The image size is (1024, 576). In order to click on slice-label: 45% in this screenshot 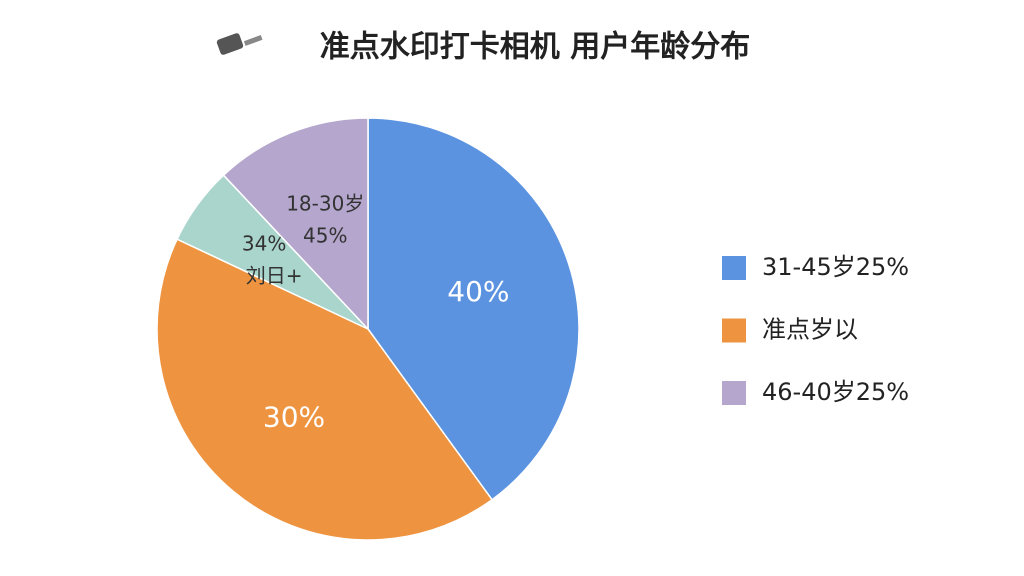, I will do `click(325, 236)`.